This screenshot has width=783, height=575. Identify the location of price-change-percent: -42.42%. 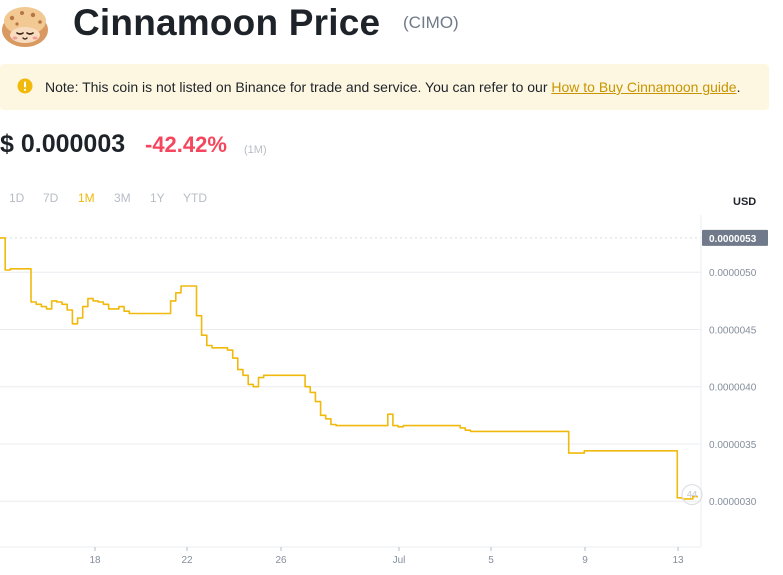
(186, 144).